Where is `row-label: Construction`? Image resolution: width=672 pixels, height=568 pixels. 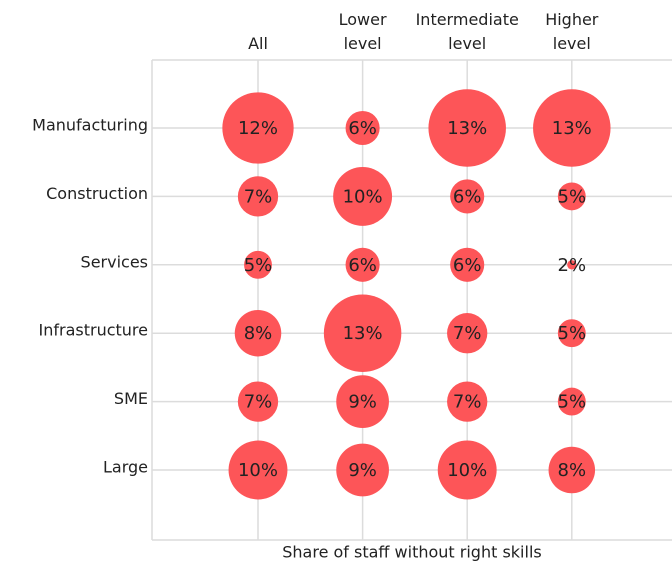
row-label: Construction is located at coordinates (97, 193).